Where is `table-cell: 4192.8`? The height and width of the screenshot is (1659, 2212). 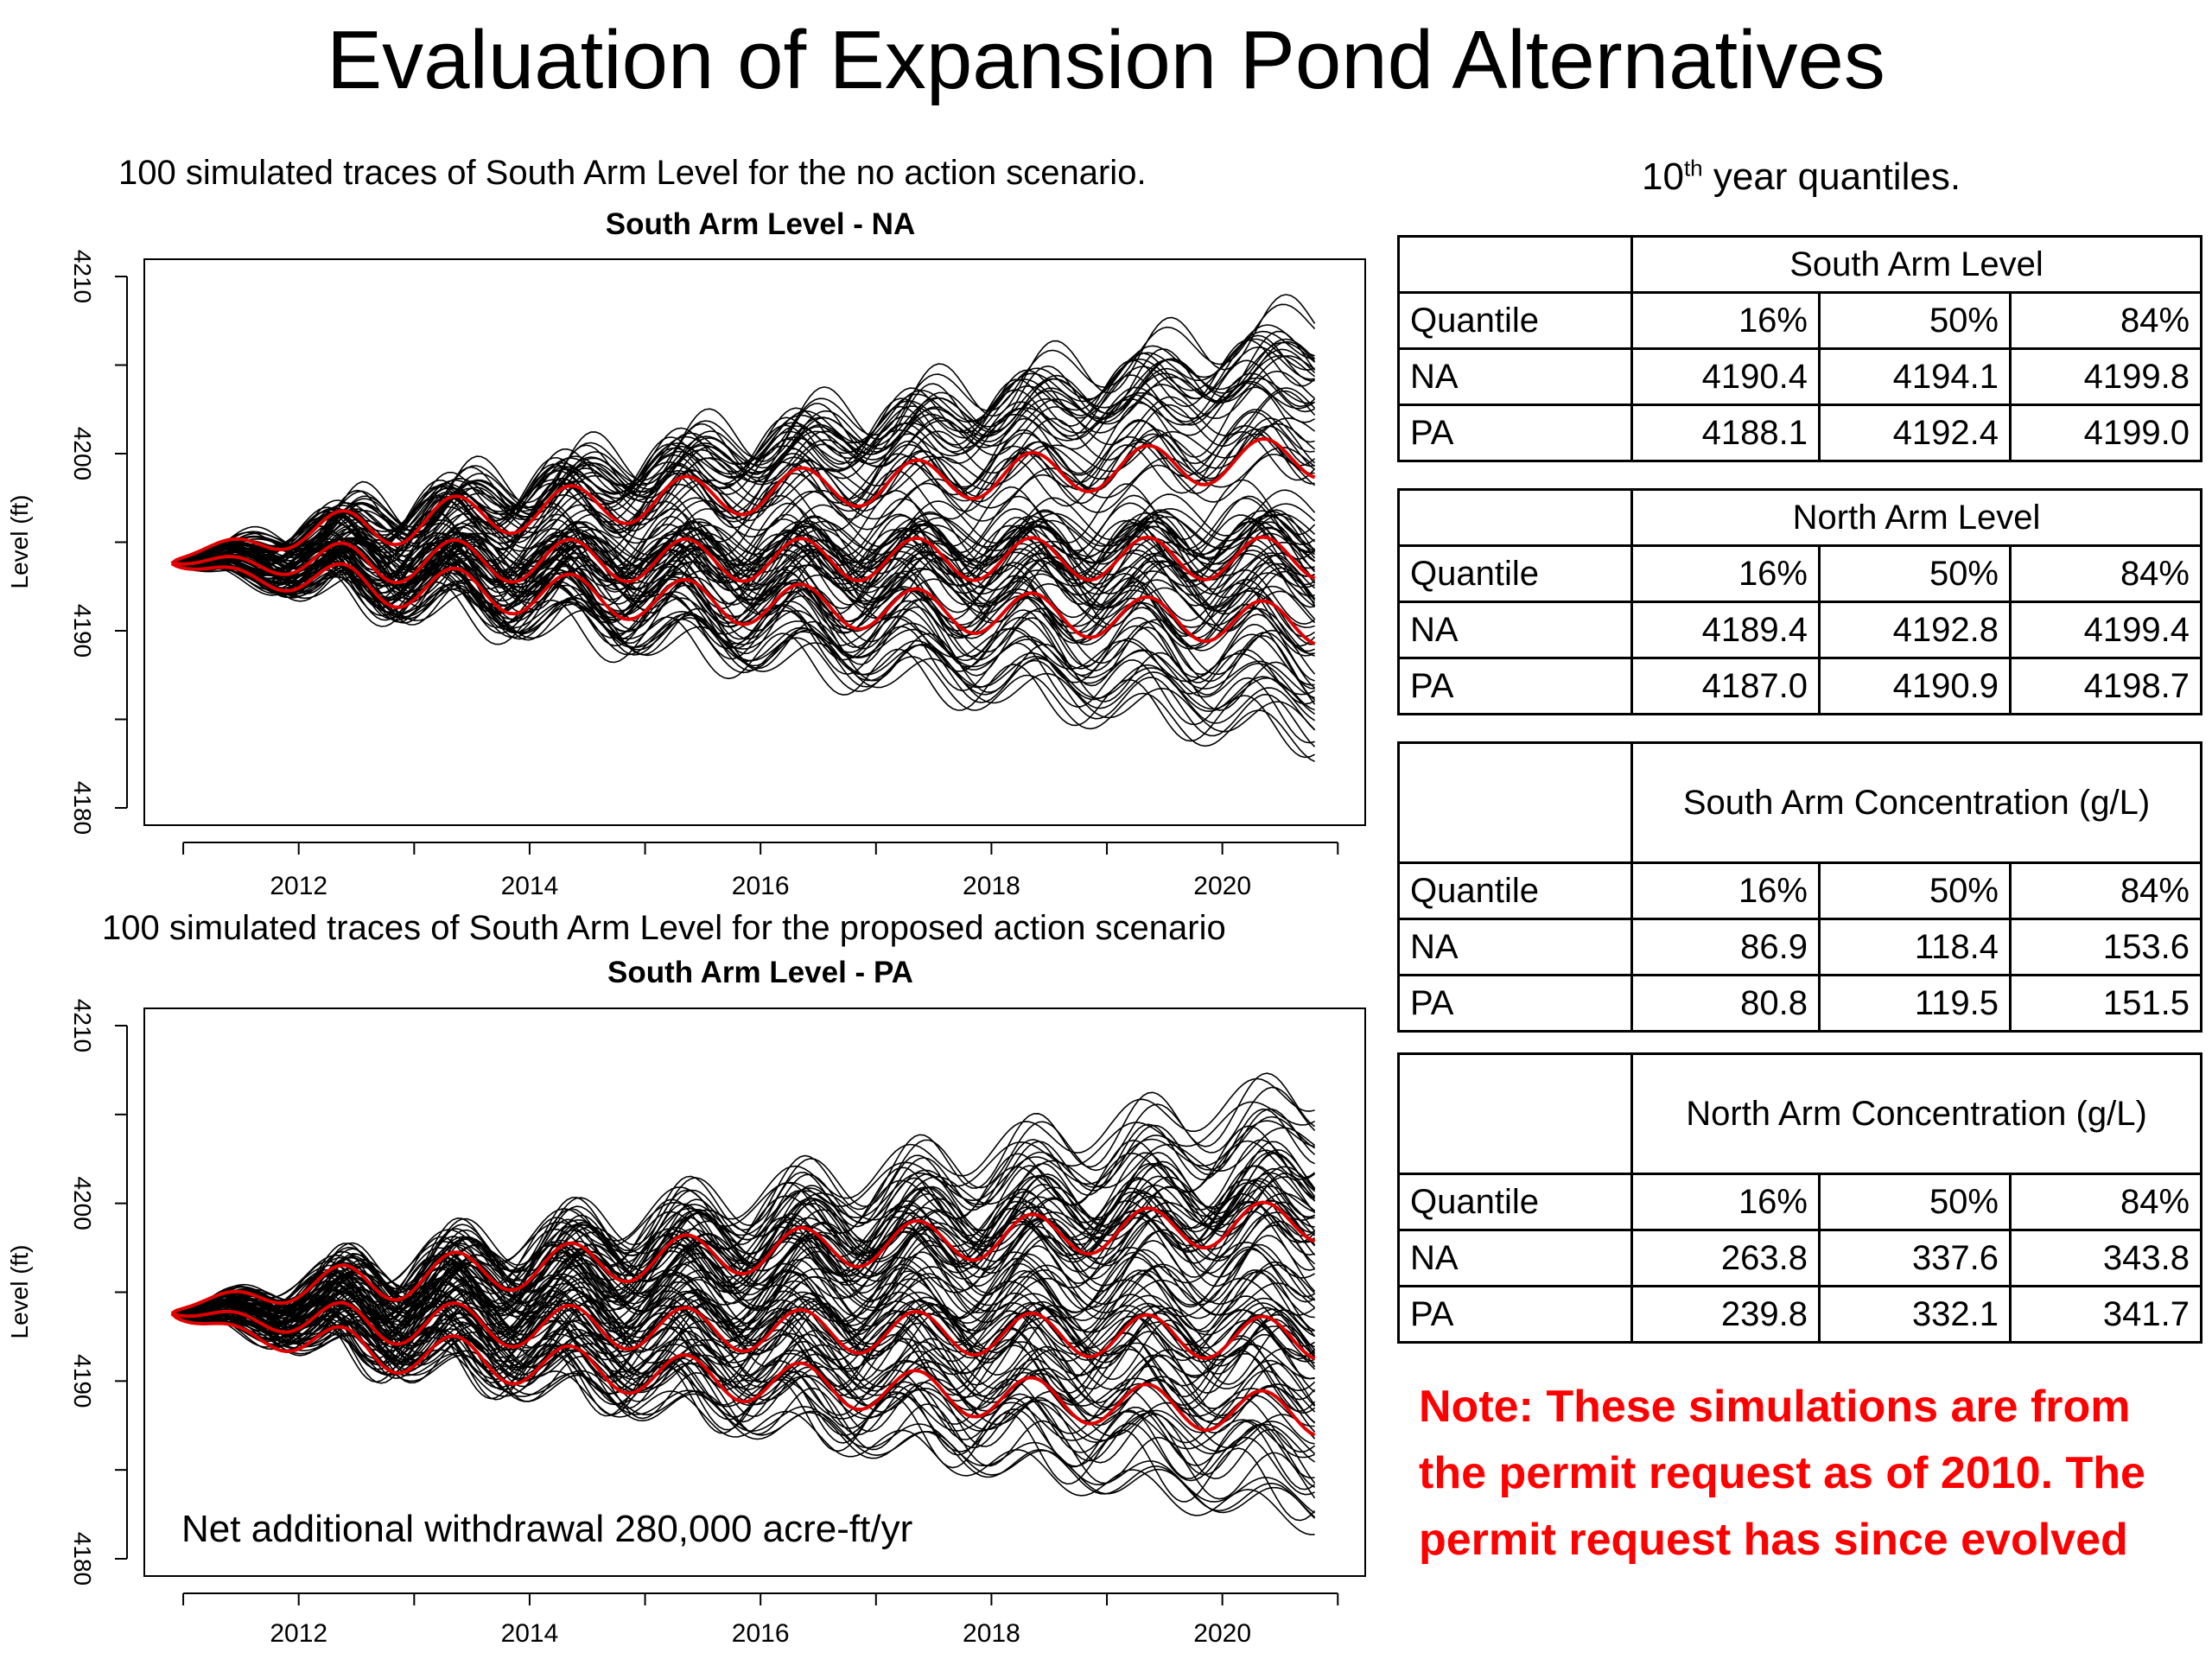
table-cell: 4192.8 is located at coordinates (1915, 630).